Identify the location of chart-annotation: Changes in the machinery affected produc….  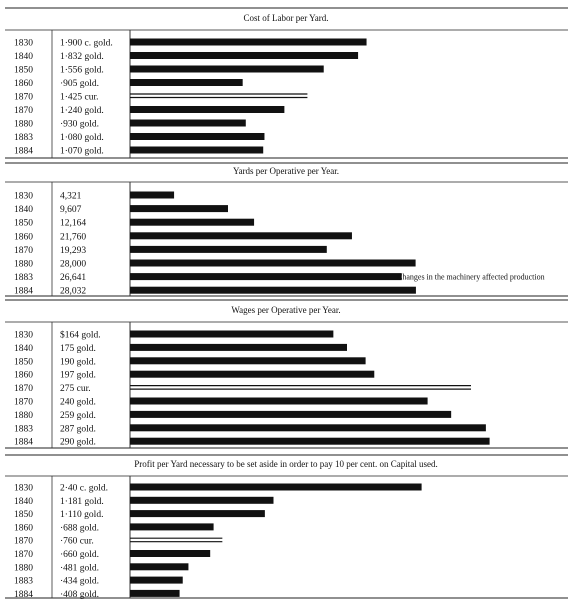
(471, 277).